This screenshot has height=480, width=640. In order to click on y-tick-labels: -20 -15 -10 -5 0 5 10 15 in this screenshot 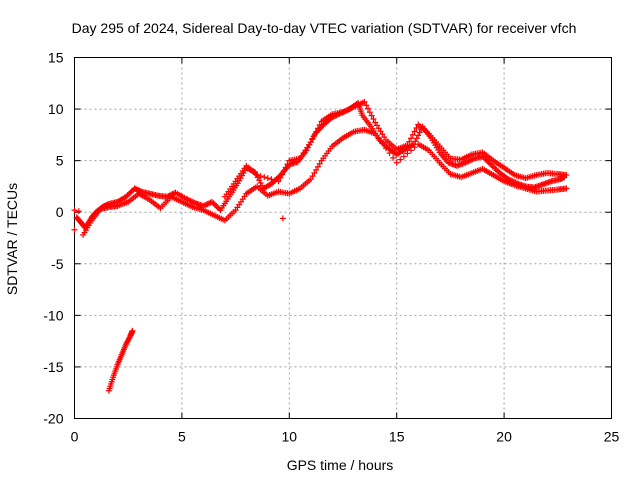, I will do `click(53, 238)`.